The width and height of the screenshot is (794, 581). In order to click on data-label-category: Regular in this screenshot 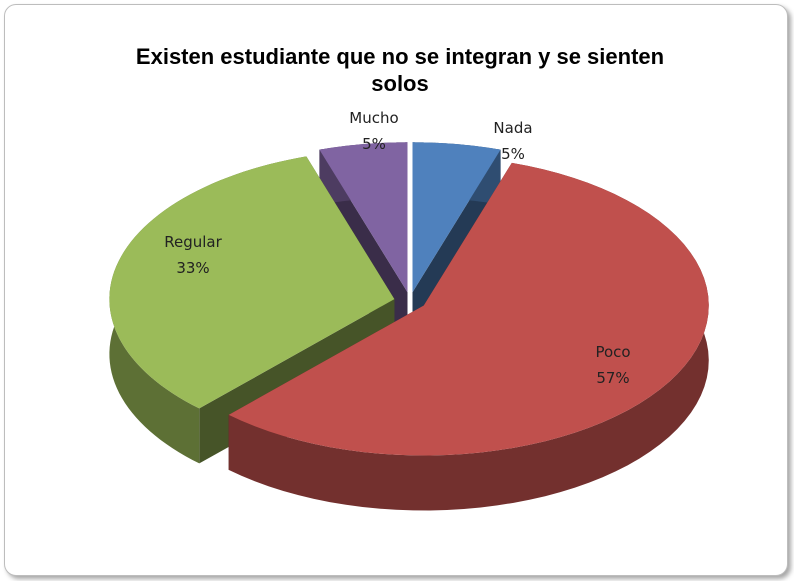, I will do `click(193, 242)`.